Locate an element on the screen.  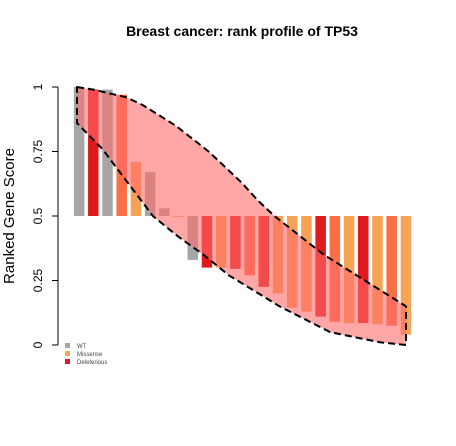
y-axis: 0 0.25 0.5 0.75 1 is located at coordinates (45, 215).